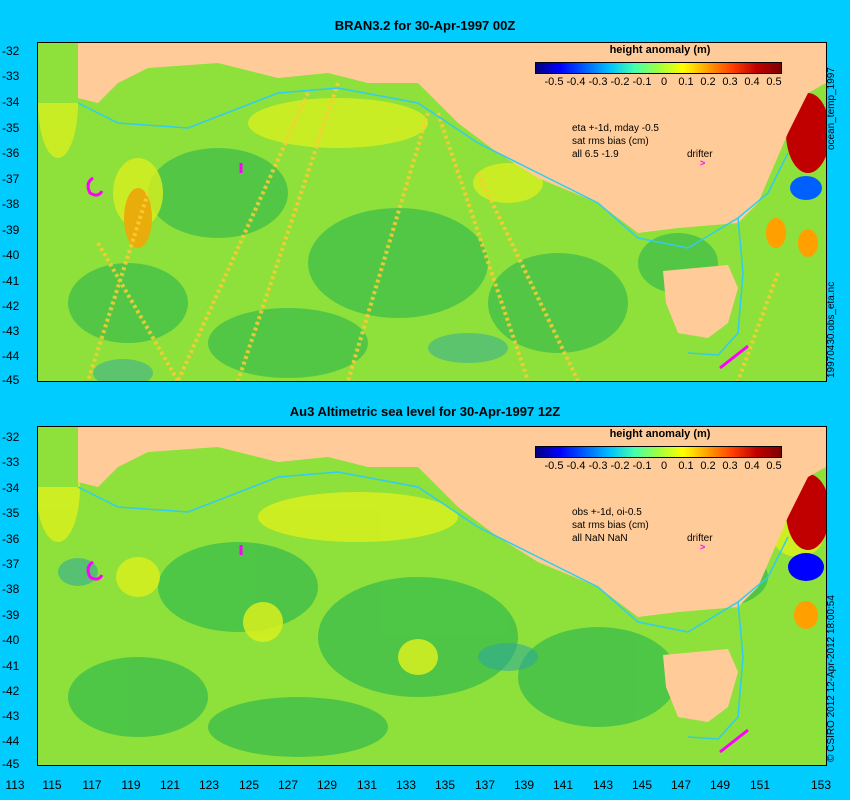  Describe the element at coordinates (700, 538) in the screenshot. I see `panel-2-drifter-label: drifter` at that location.